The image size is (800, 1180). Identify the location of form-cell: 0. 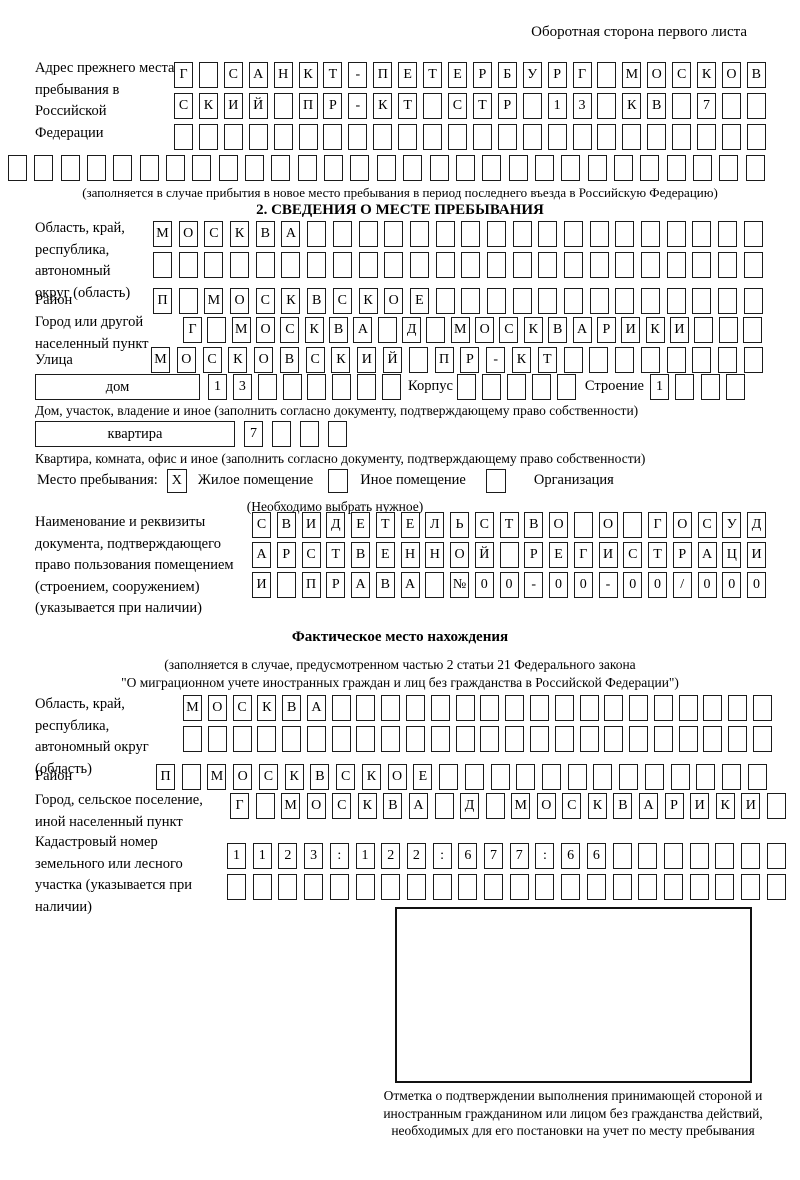
(707, 585).